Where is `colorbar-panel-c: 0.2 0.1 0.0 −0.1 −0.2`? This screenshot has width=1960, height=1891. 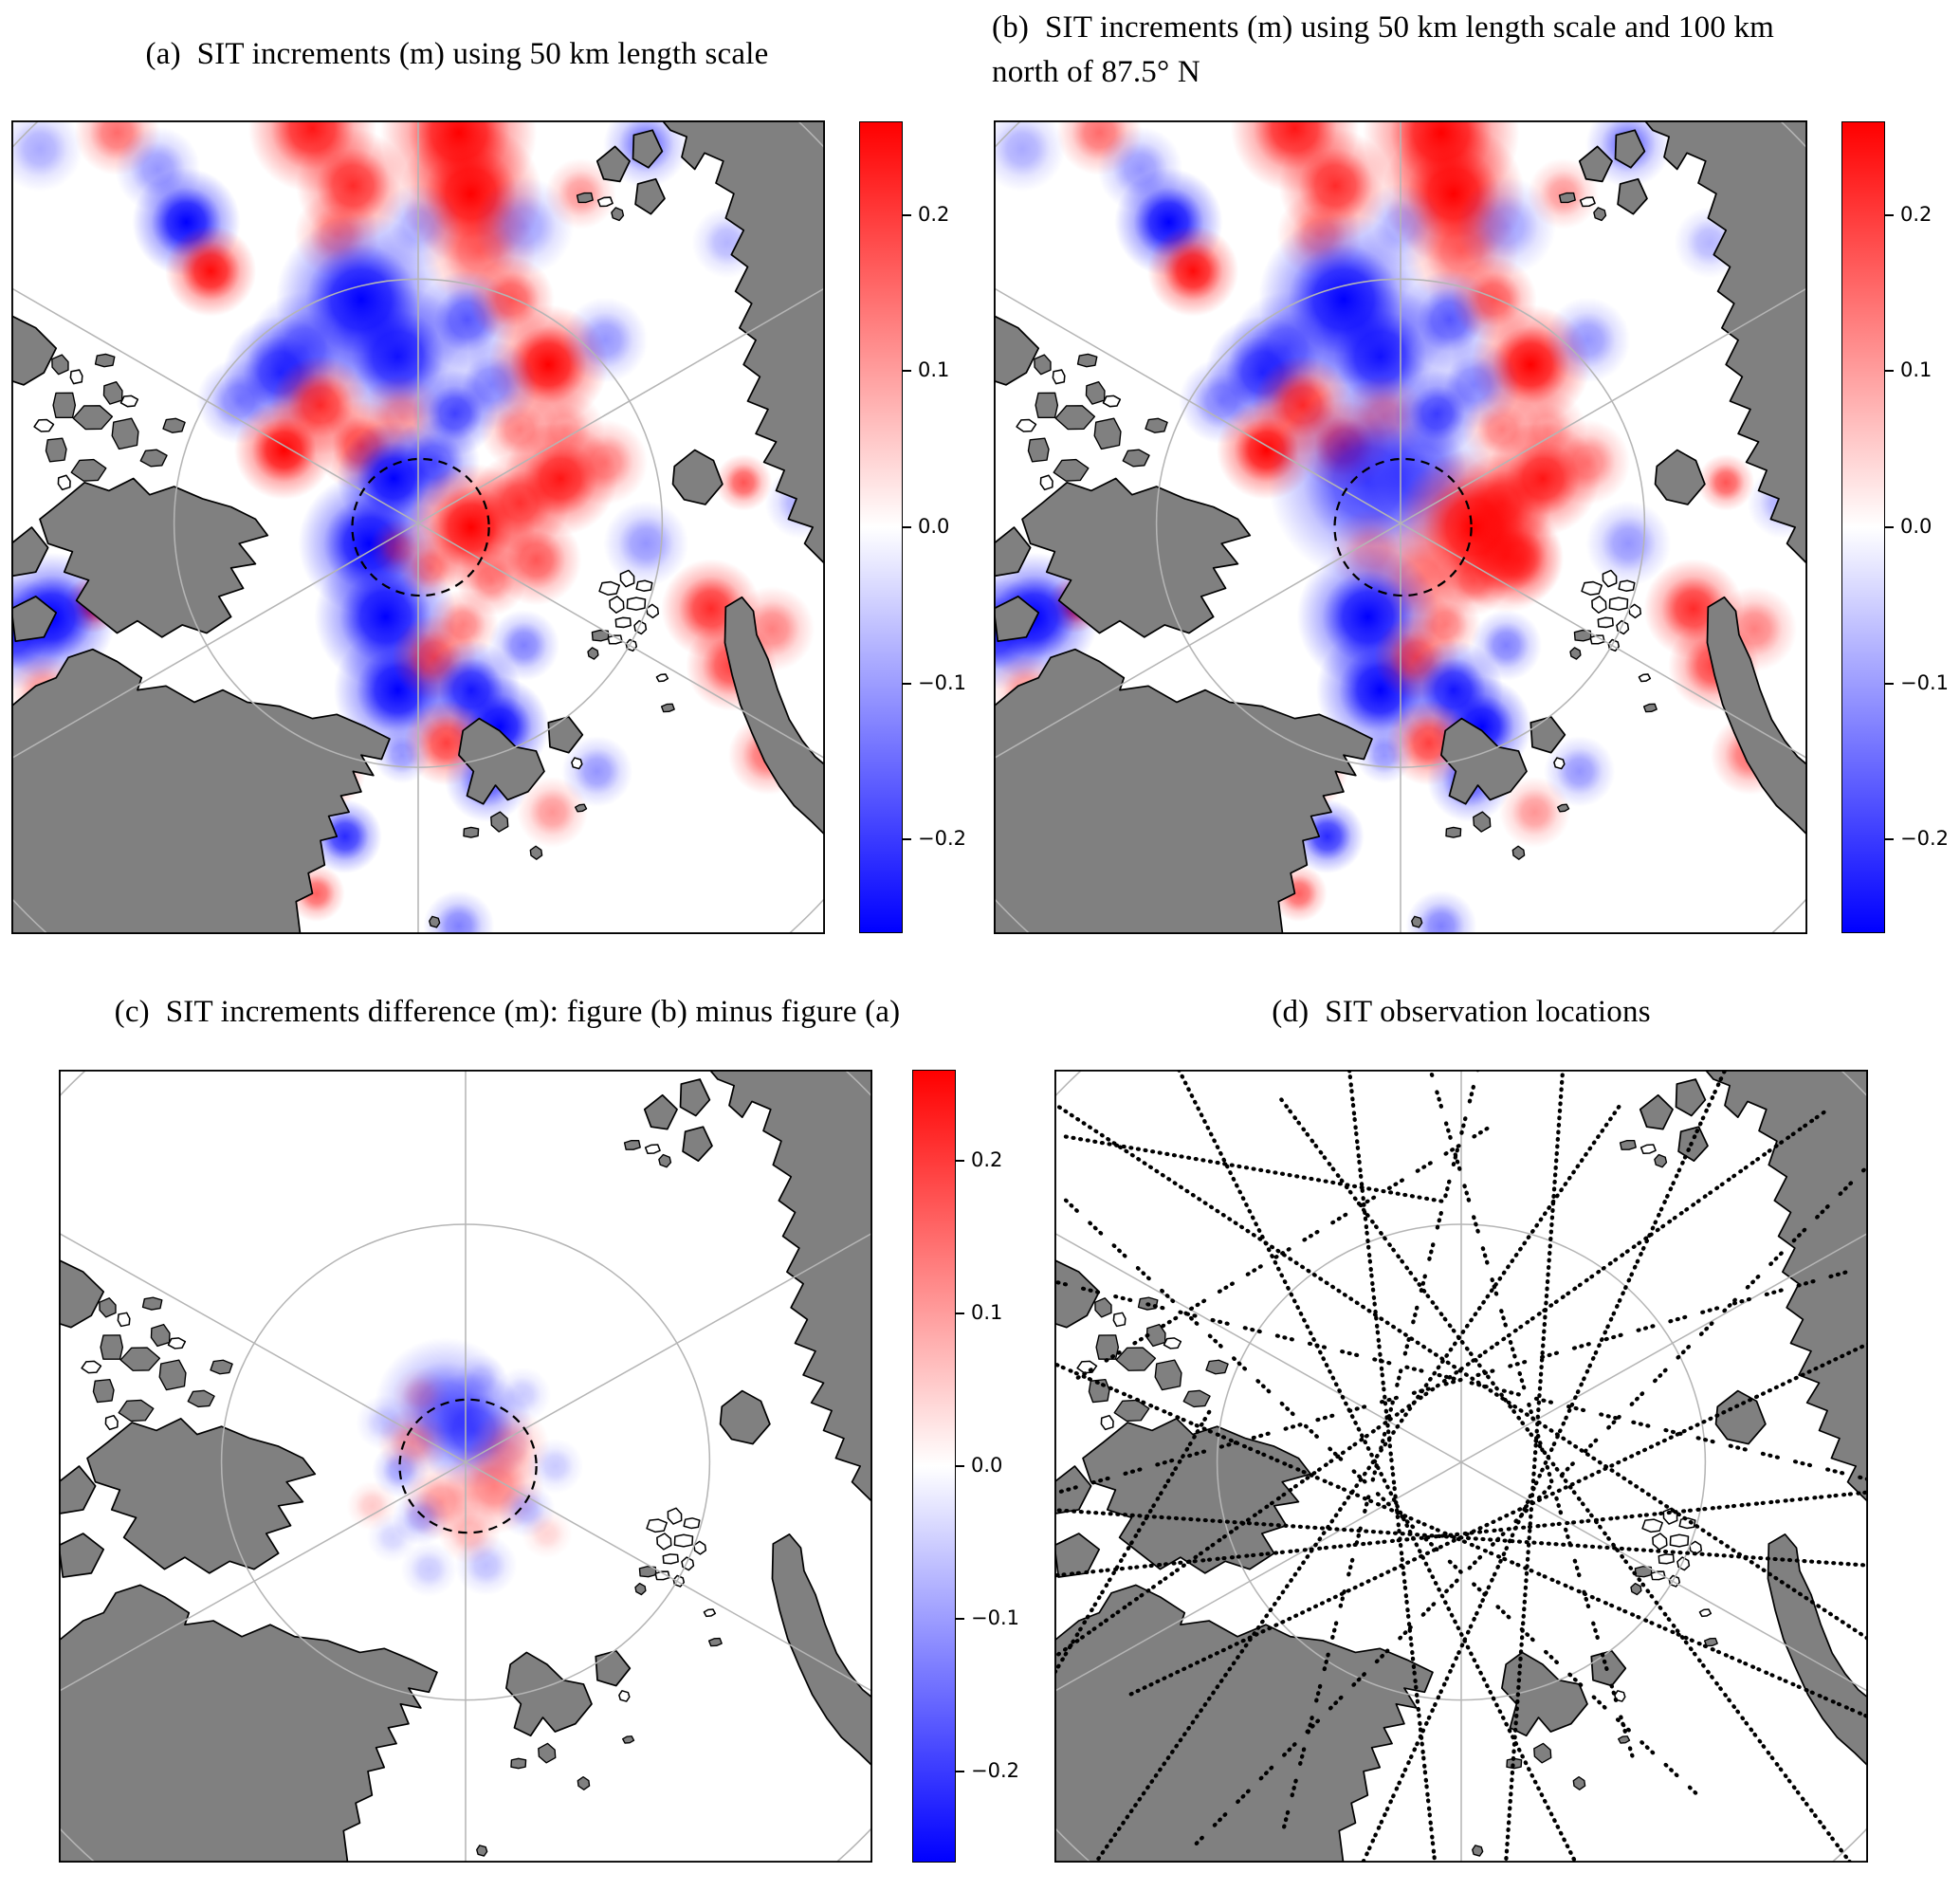
colorbar-panel-c: 0.2 0.1 0.0 −0.1 −0.2 is located at coordinates (969, 1466).